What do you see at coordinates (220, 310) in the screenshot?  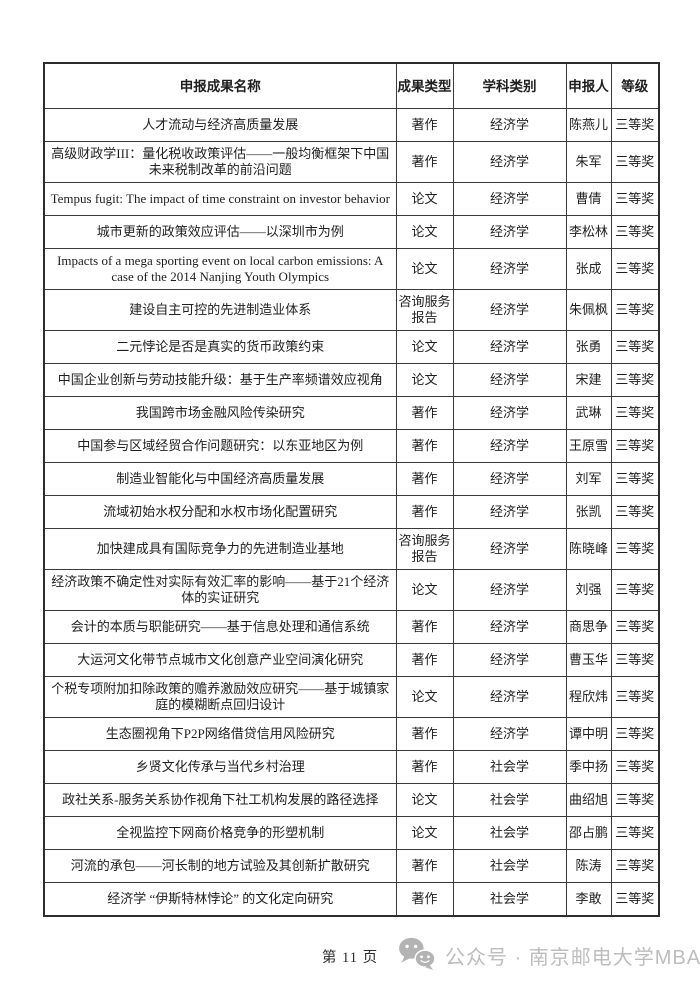 I see `achievement-name-cell: 建设自主可控的先进制造业体系` at bounding box center [220, 310].